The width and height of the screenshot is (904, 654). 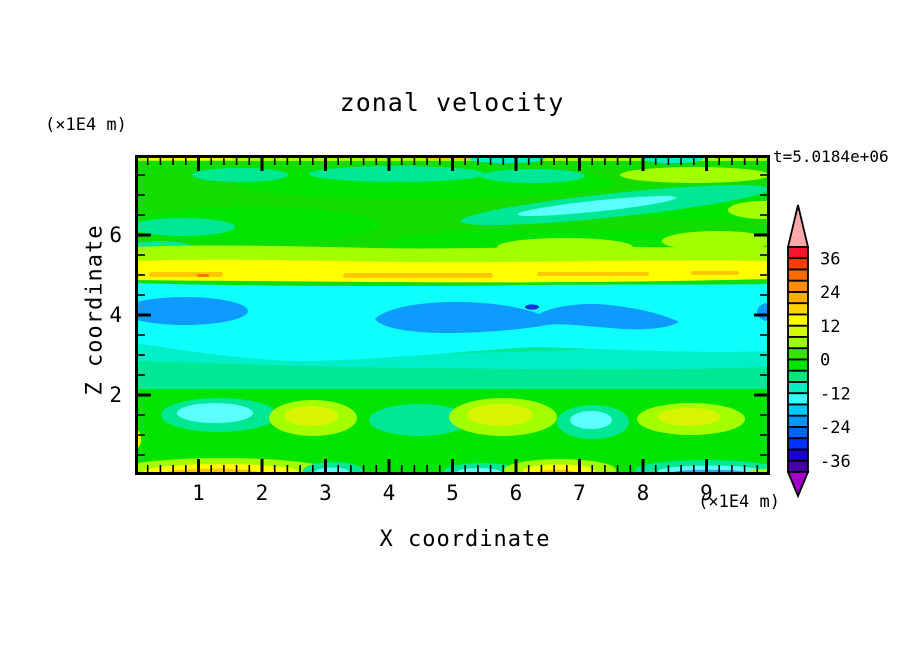 I want to click on colorbar-segments, so click(x=798, y=359).